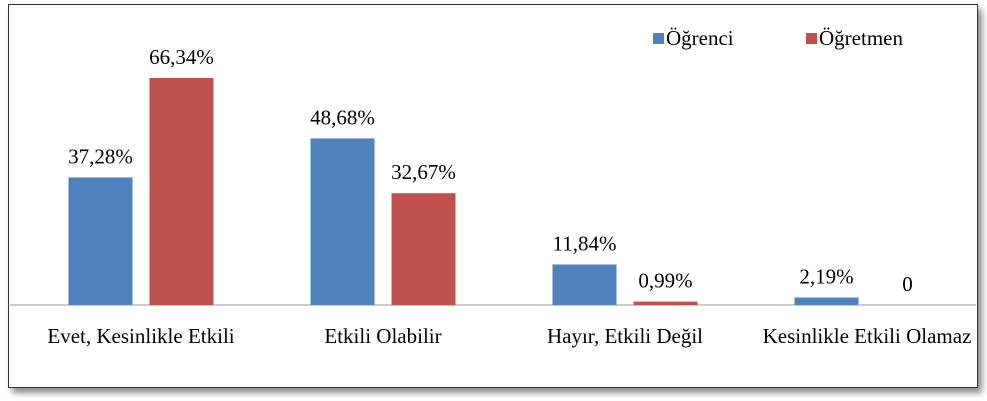 This screenshot has height=401, width=987. I want to click on value-label: 11,84%, so click(585, 243).